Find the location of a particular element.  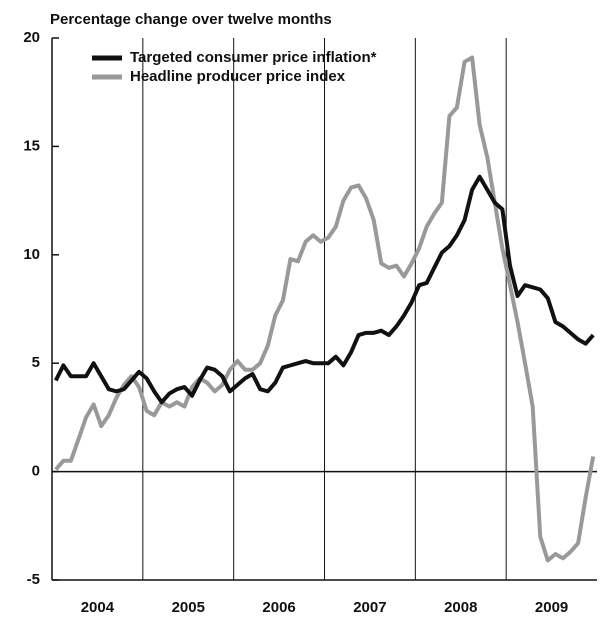

legend-label: Targeted consumer price inflation* is located at coordinates (253, 57).